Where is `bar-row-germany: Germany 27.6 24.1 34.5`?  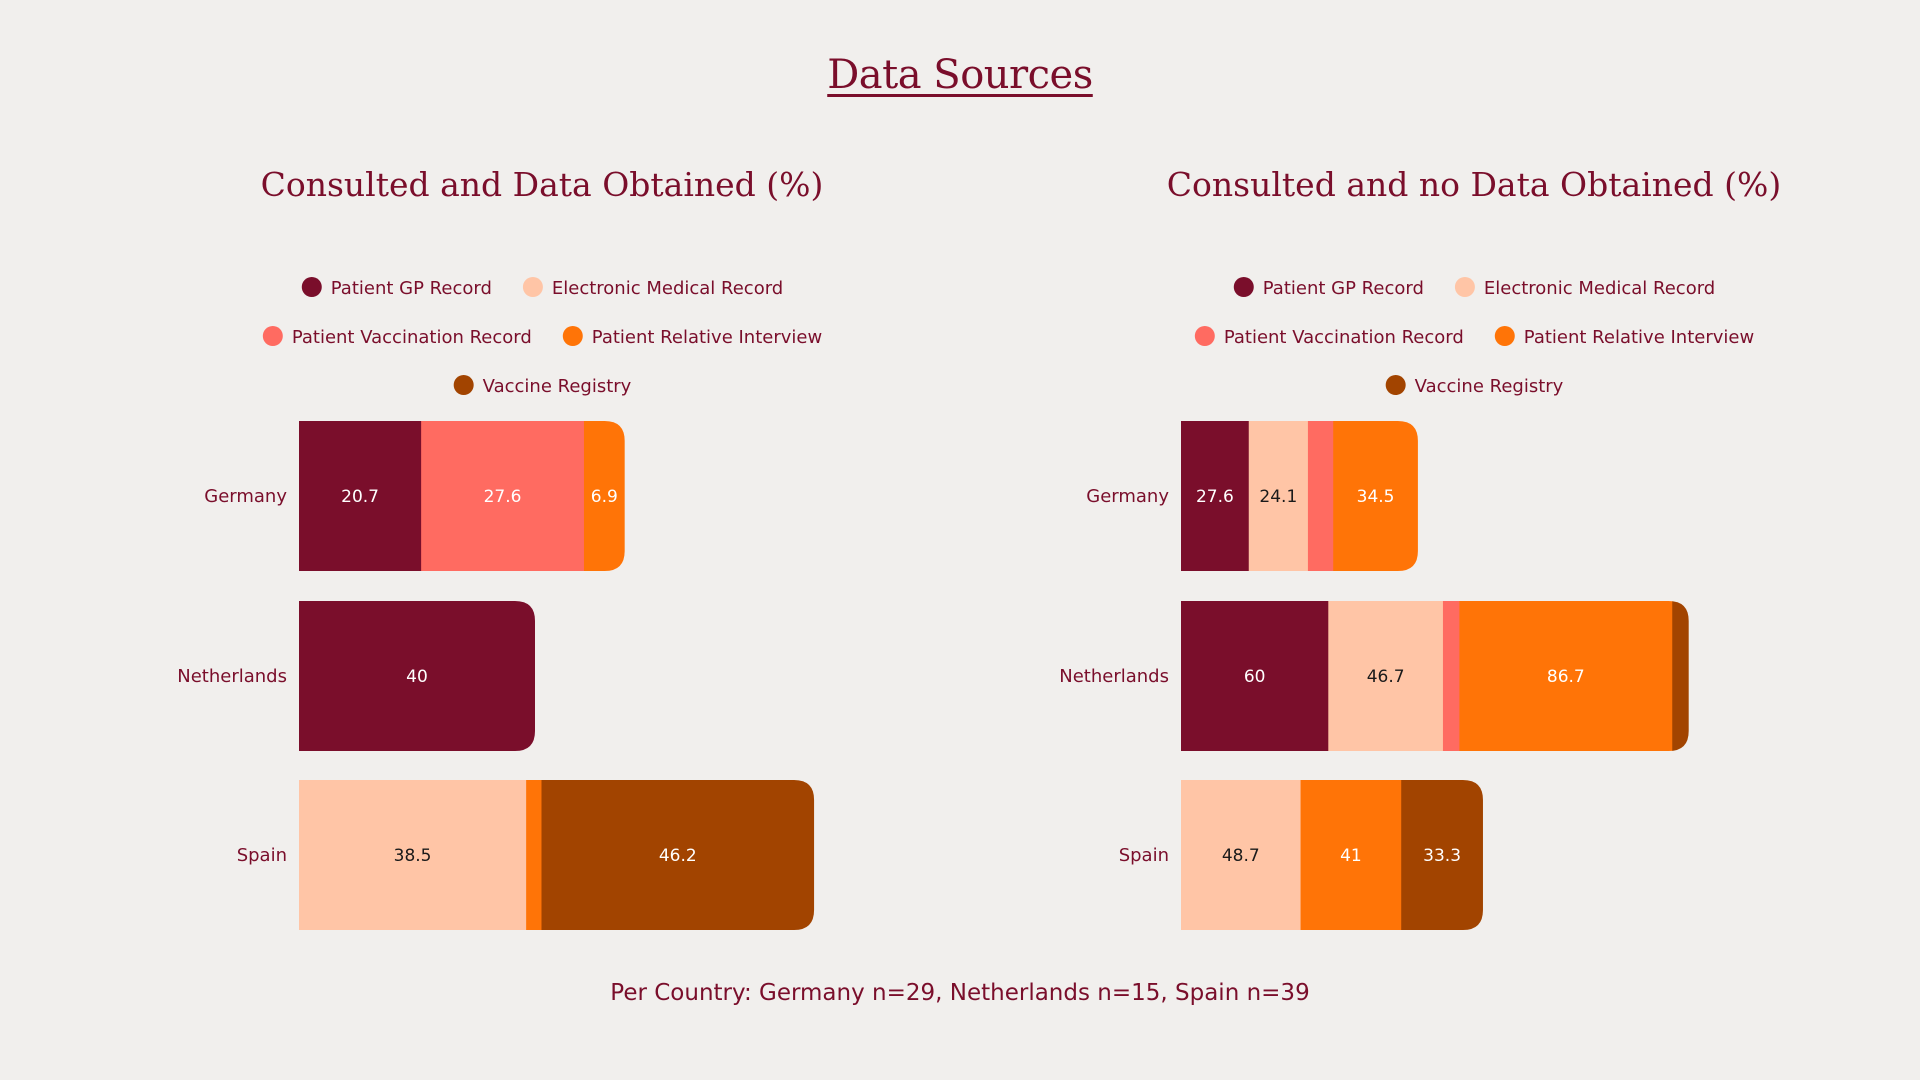 bar-row-germany: Germany 27.6 24.1 34.5 is located at coordinates (1252, 496).